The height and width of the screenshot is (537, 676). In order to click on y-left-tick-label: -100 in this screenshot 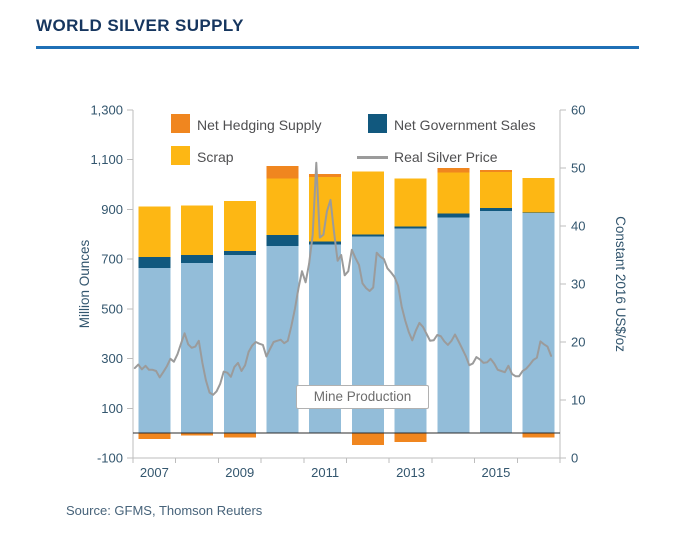, I will do `click(110, 458)`.